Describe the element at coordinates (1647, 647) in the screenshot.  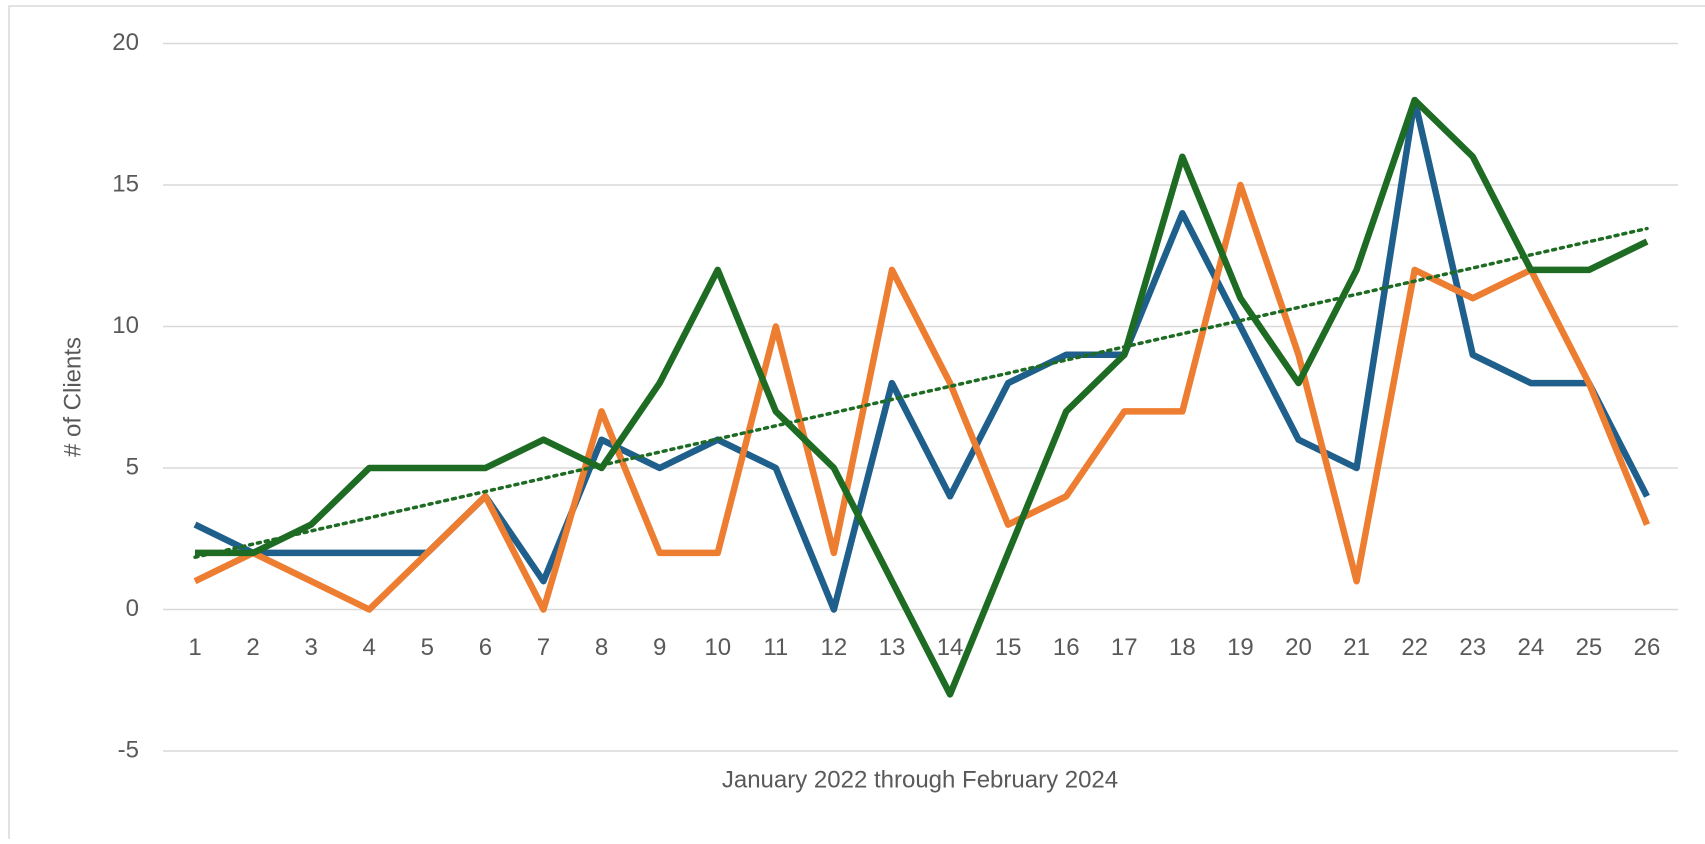
I see `x-tick-label: 26` at that location.